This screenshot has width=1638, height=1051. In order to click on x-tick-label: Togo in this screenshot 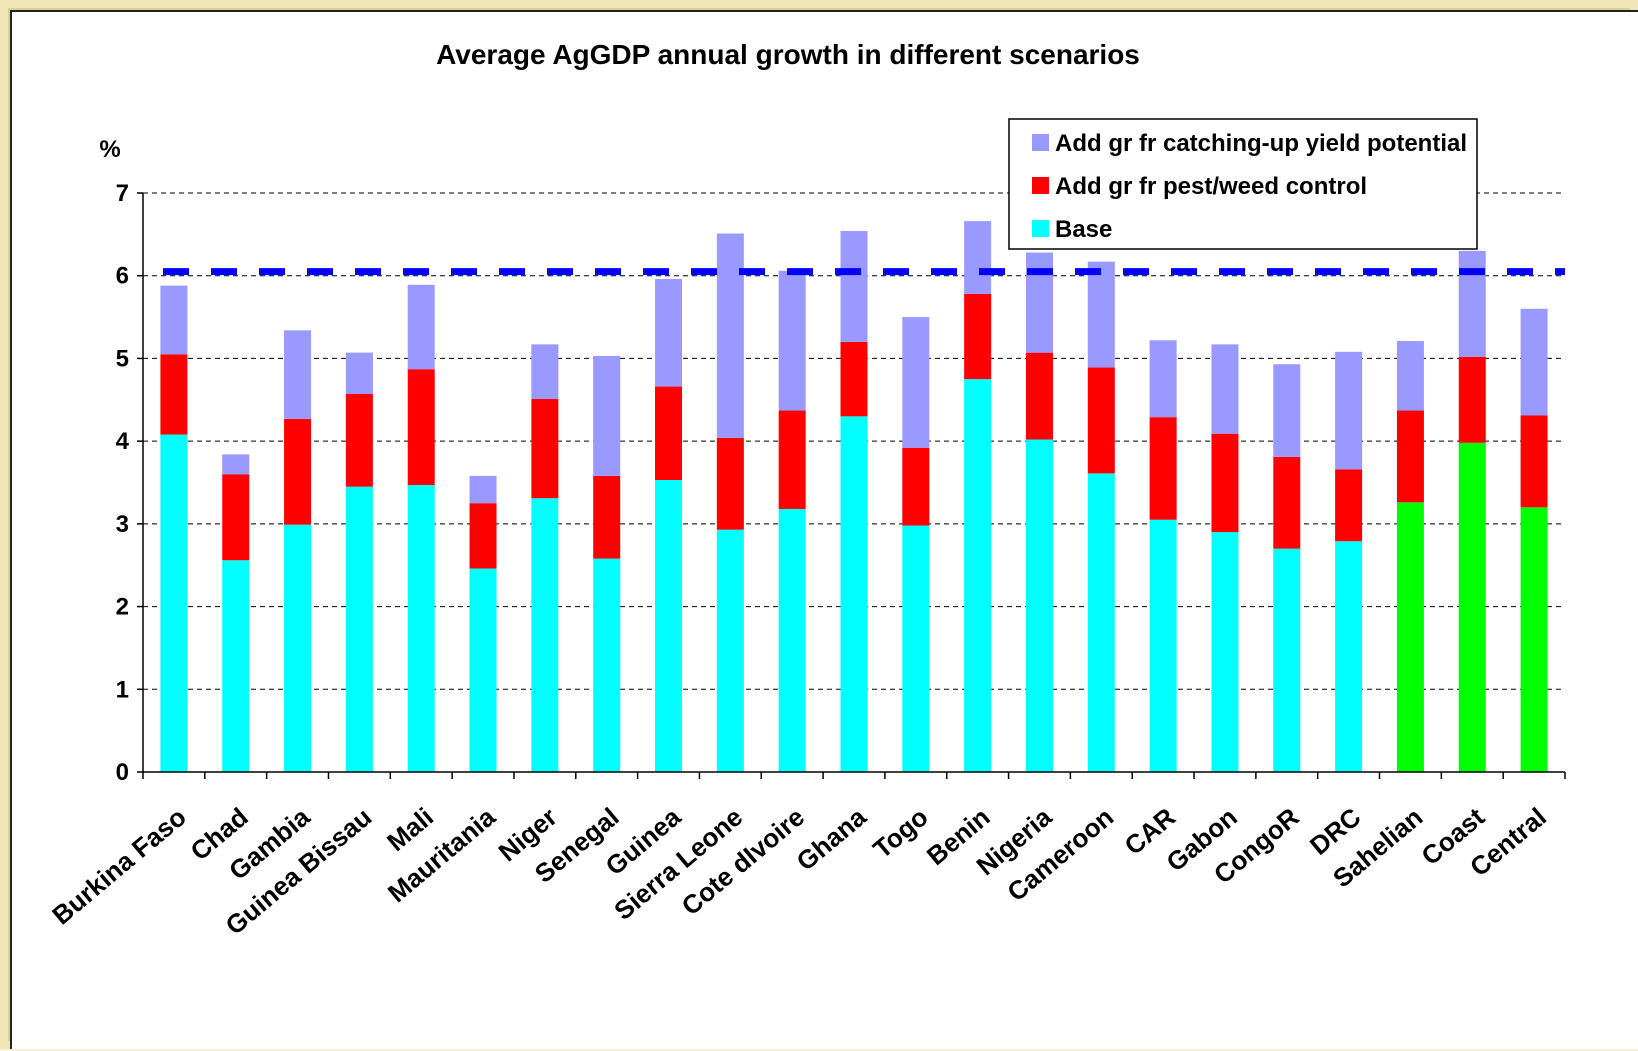, I will do `click(900, 833)`.